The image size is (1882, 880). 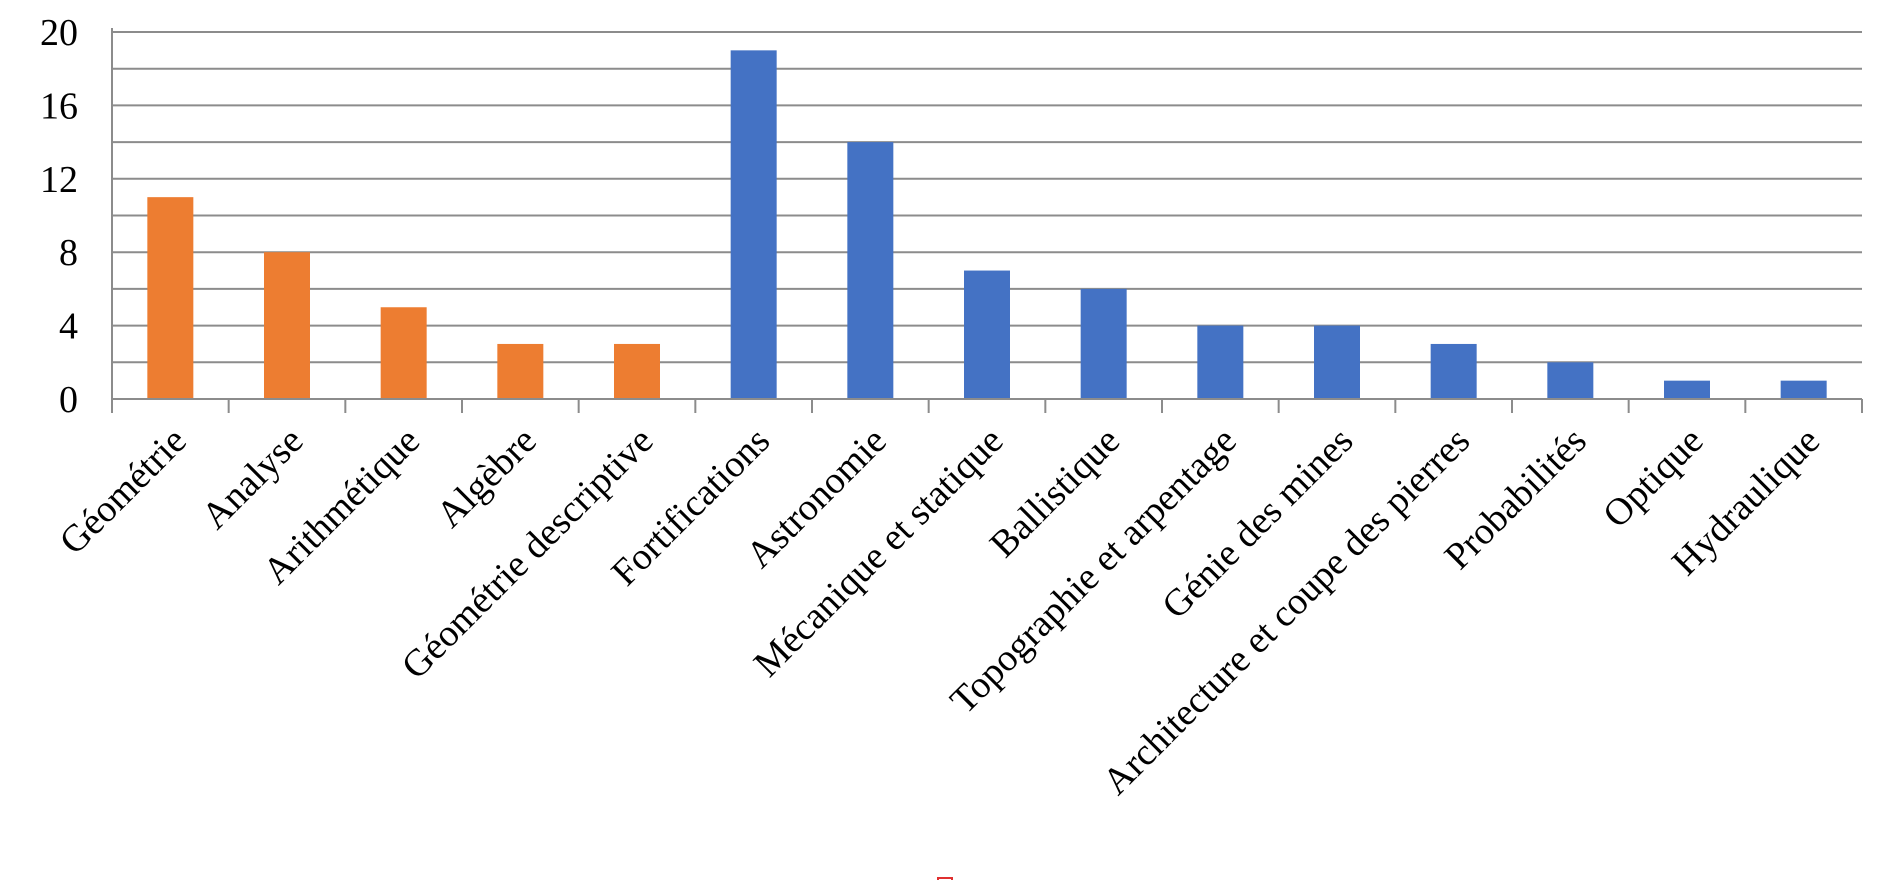 I want to click on y-tick-label: 20, so click(x=59, y=33).